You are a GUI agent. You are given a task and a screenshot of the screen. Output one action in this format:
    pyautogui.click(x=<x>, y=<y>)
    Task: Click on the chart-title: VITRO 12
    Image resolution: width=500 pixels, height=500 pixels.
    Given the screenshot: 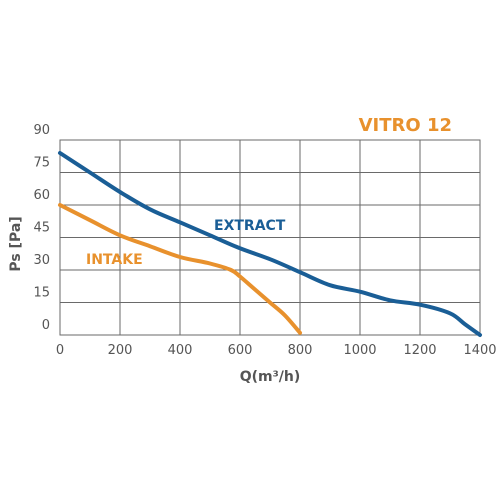 What is the action you would take?
    pyautogui.click(x=405, y=125)
    